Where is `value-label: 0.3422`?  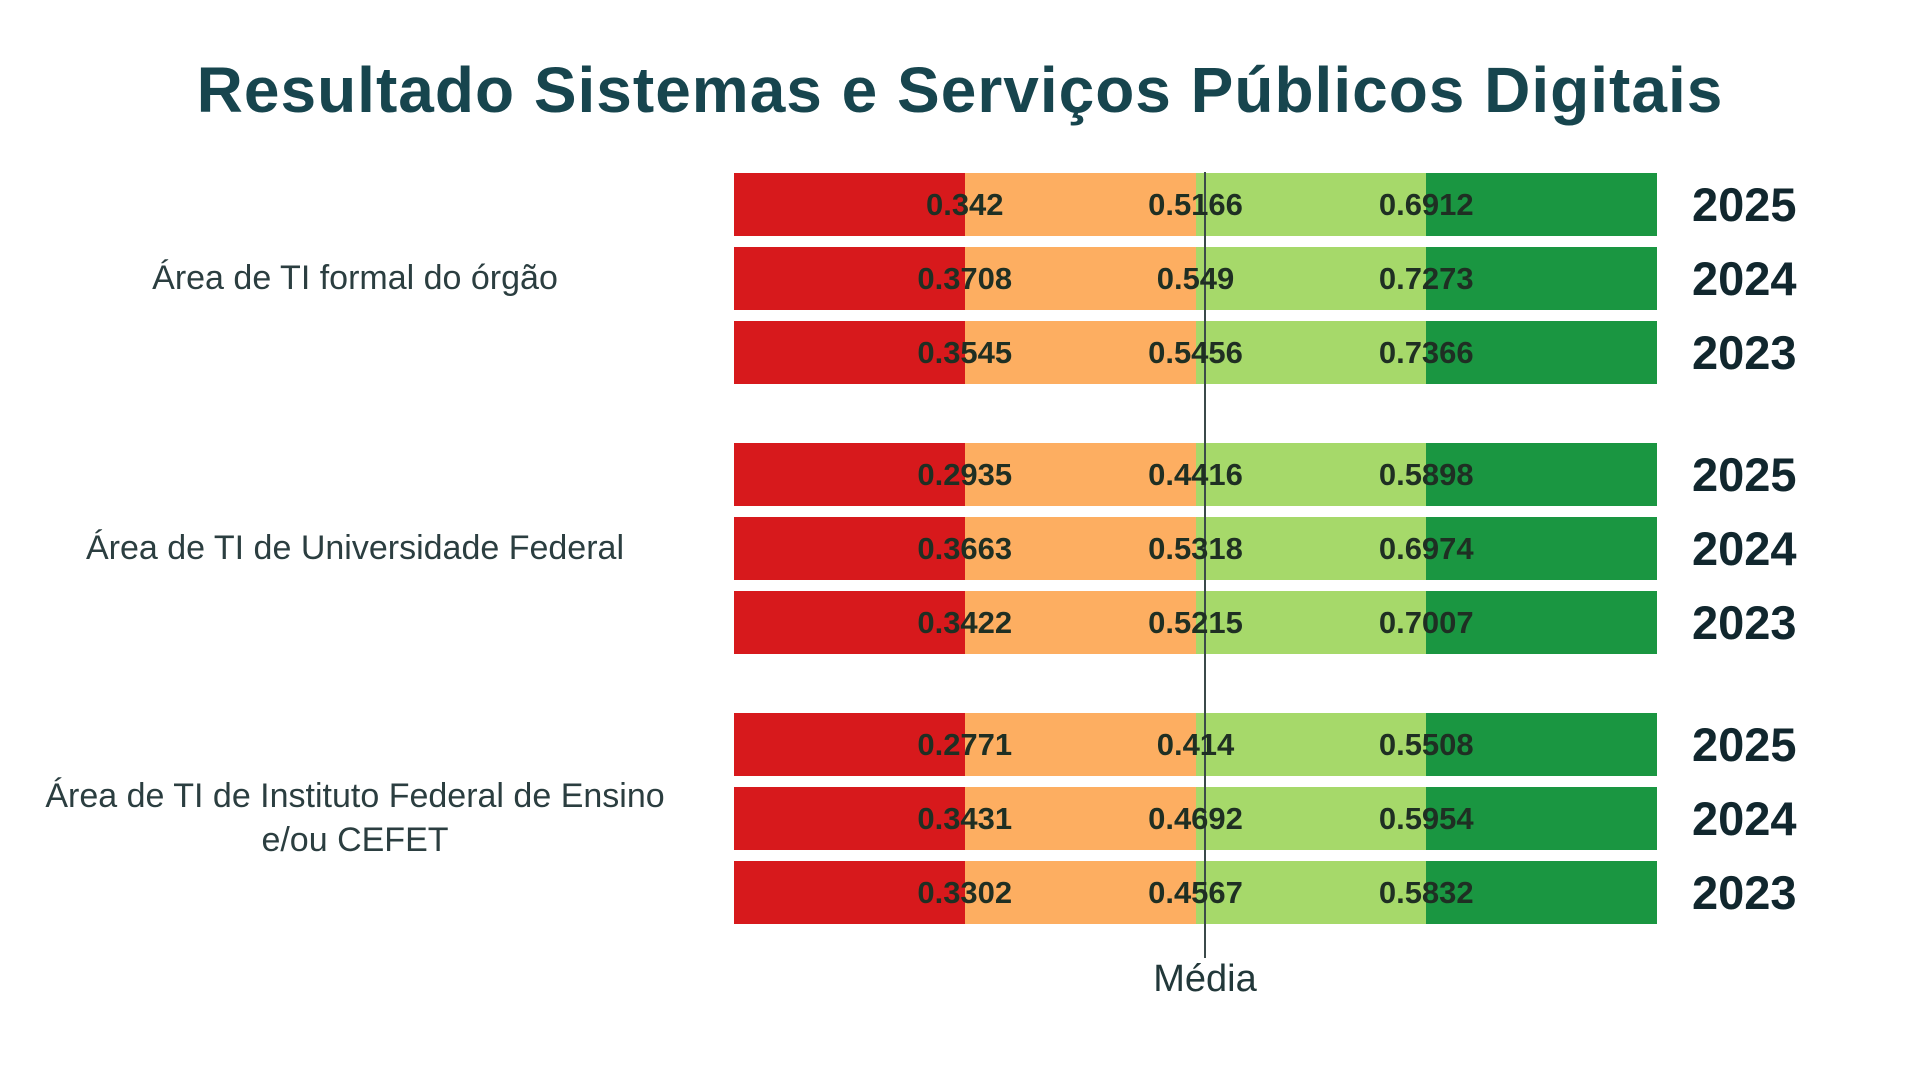
value-label: 0.3422 is located at coordinates (965, 622).